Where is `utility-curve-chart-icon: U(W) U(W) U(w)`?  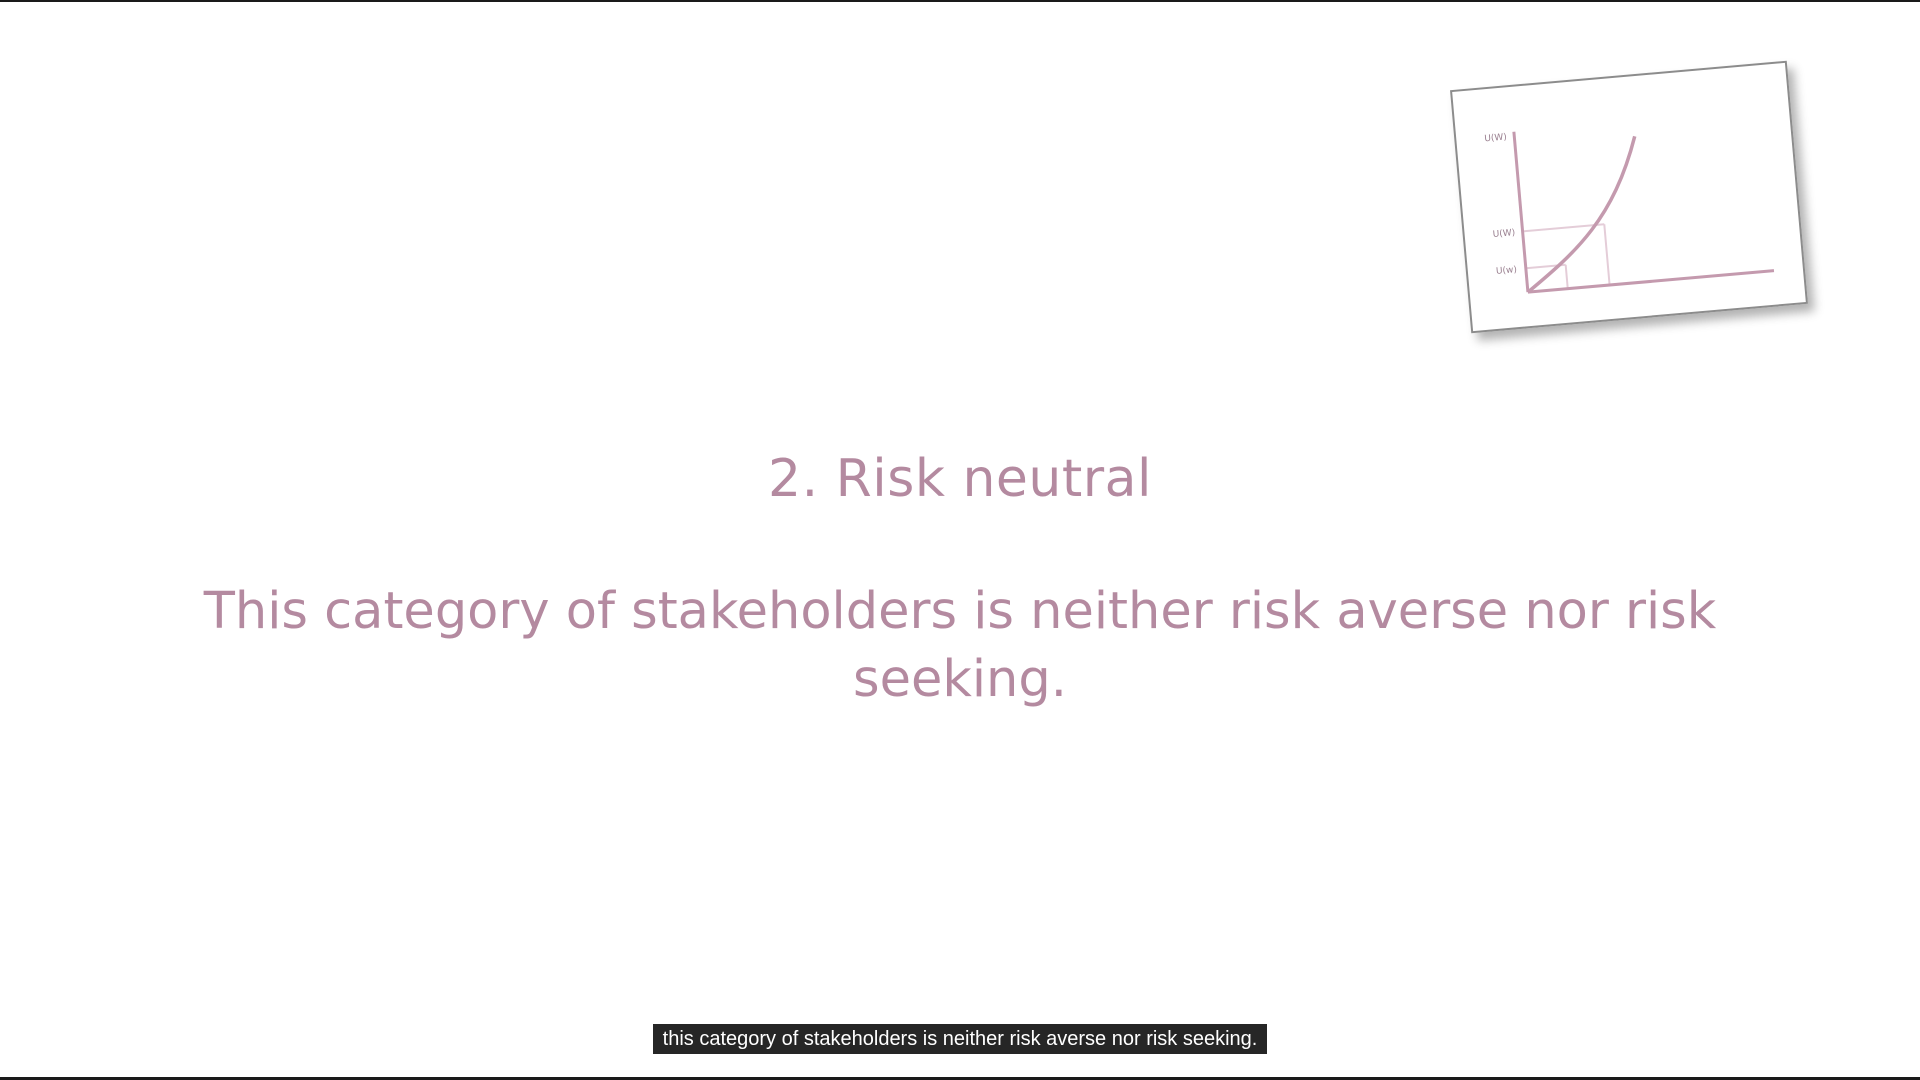 utility-curve-chart-icon: U(W) U(W) U(w) is located at coordinates (1629, 197).